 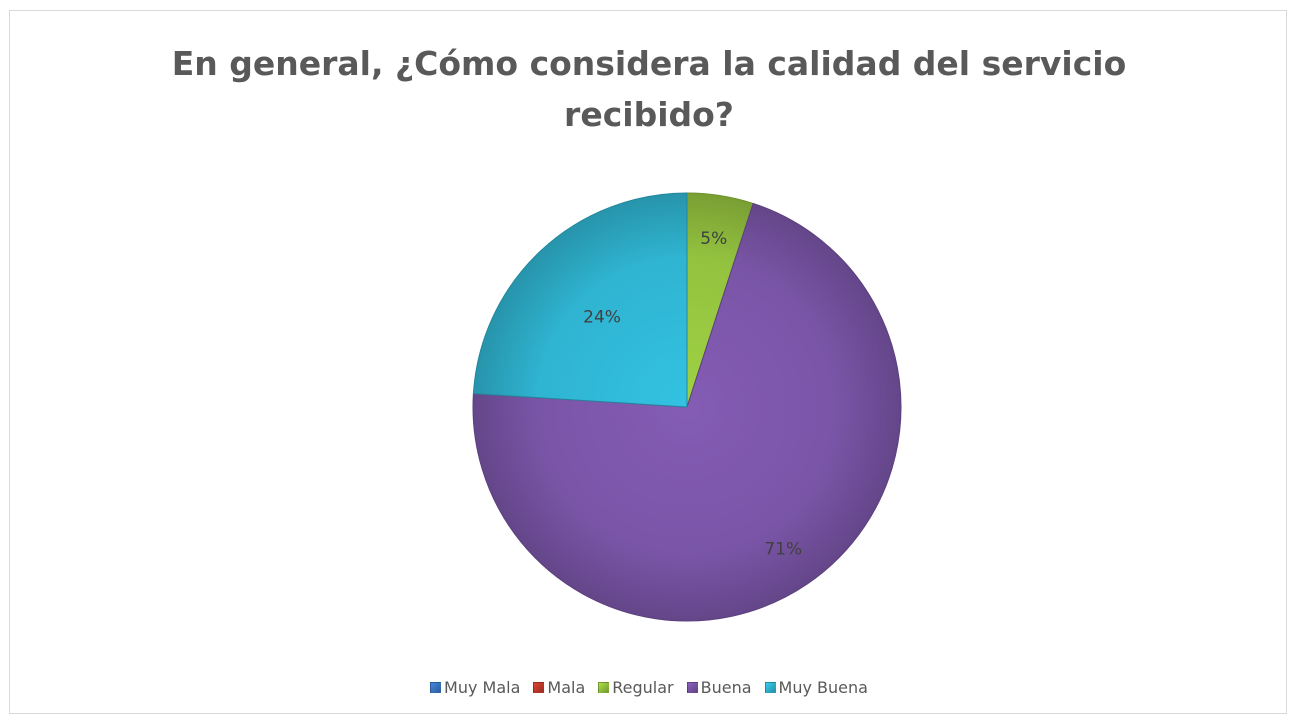 What do you see at coordinates (713, 239) in the screenshot?
I see `data-label-regular: 5%` at bounding box center [713, 239].